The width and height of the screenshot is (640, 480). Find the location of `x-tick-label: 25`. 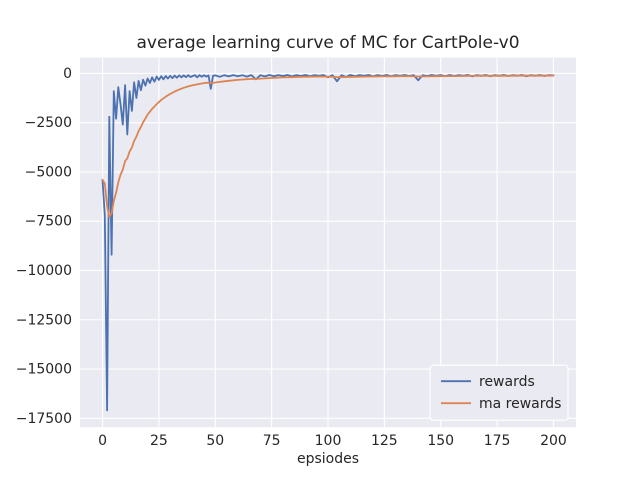

x-tick-label: 25 is located at coordinates (159, 441).